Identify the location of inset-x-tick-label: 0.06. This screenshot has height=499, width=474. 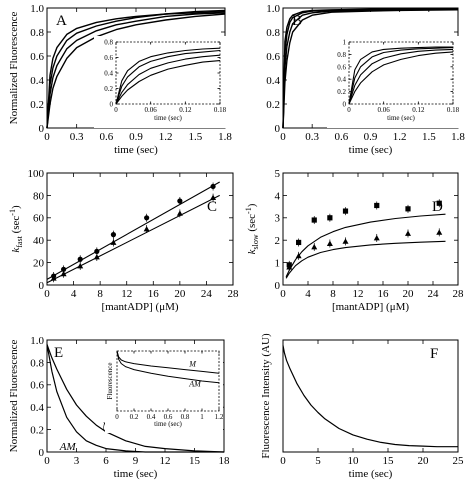
(151, 110).